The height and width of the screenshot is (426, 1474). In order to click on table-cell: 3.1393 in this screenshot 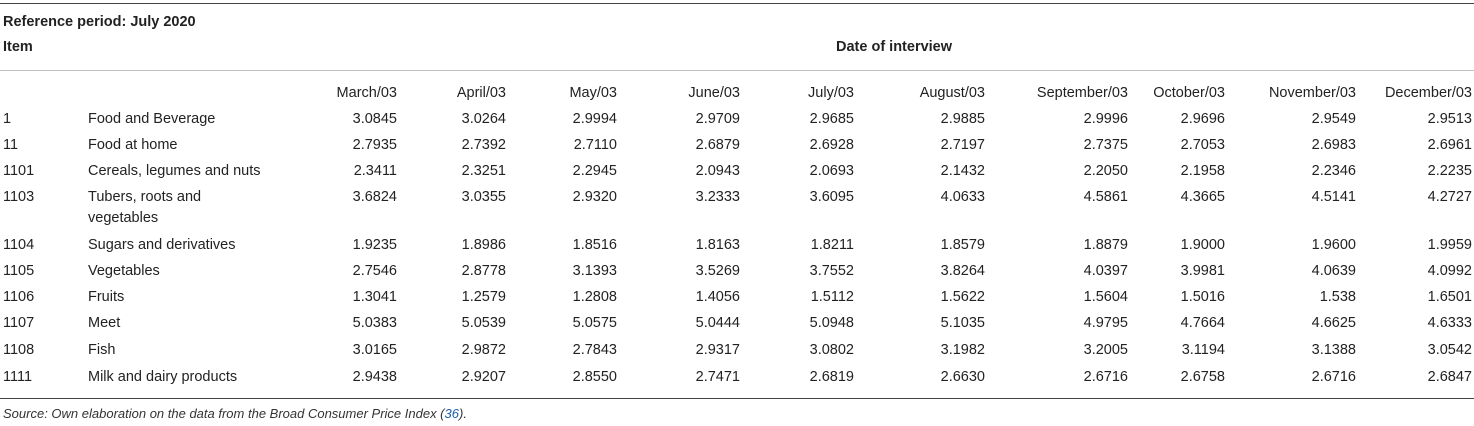, I will do `click(594, 271)`.